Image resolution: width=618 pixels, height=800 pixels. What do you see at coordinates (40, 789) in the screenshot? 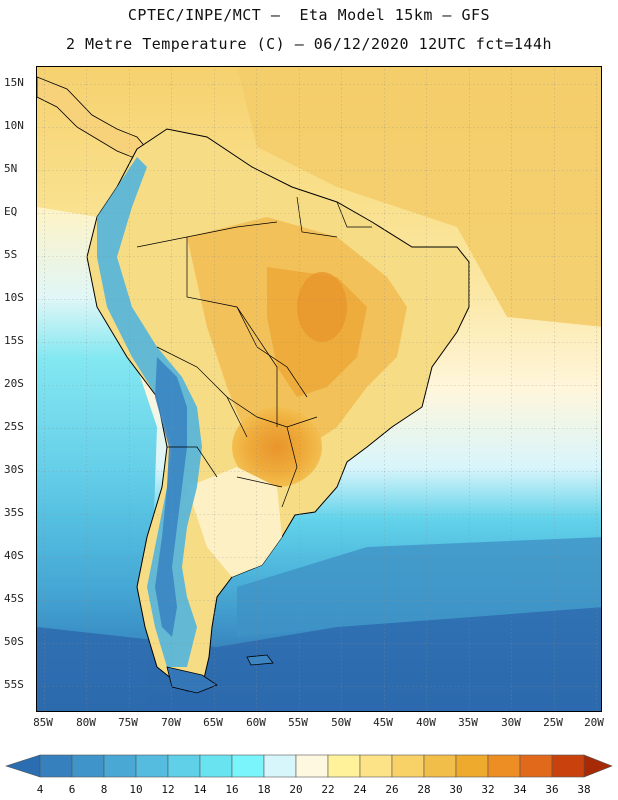
I see `colorbar-level-label: 4` at bounding box center [40, 789].